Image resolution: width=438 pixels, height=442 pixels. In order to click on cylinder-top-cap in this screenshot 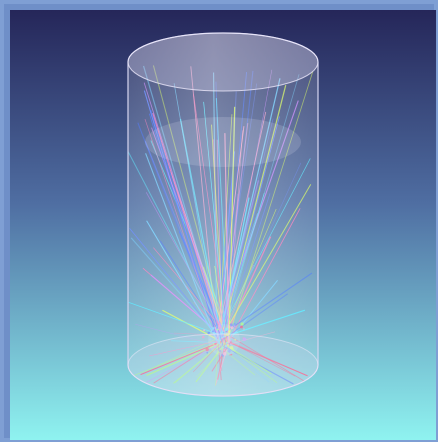, I will do `click(223, 62)`.